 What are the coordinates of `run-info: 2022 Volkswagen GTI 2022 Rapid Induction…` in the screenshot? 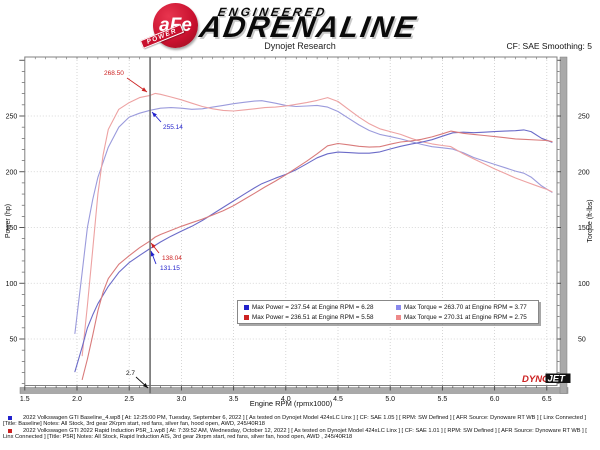 It's located at (300, 434).